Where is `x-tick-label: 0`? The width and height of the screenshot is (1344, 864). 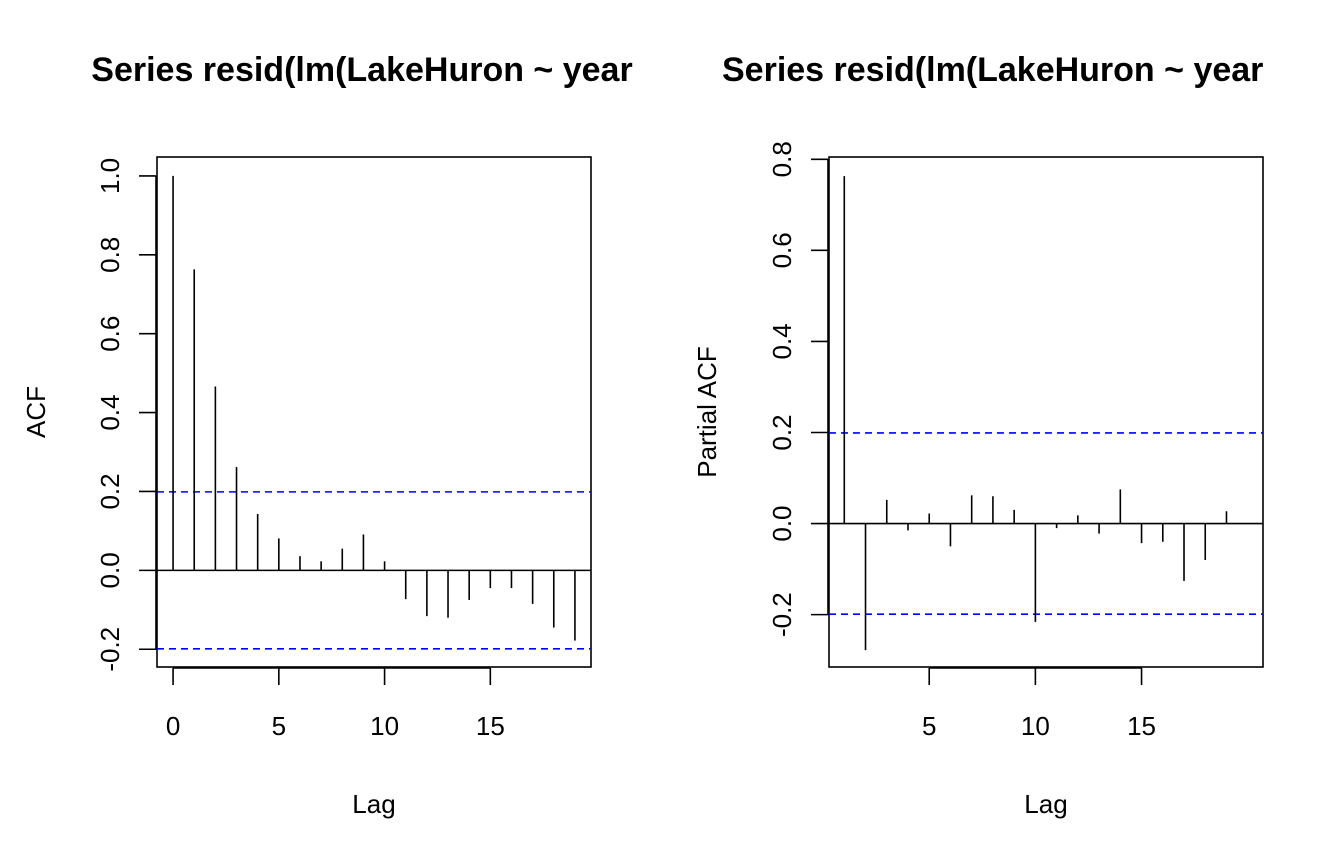 x-tick-label: 0 is located at coordinates (173, 726).